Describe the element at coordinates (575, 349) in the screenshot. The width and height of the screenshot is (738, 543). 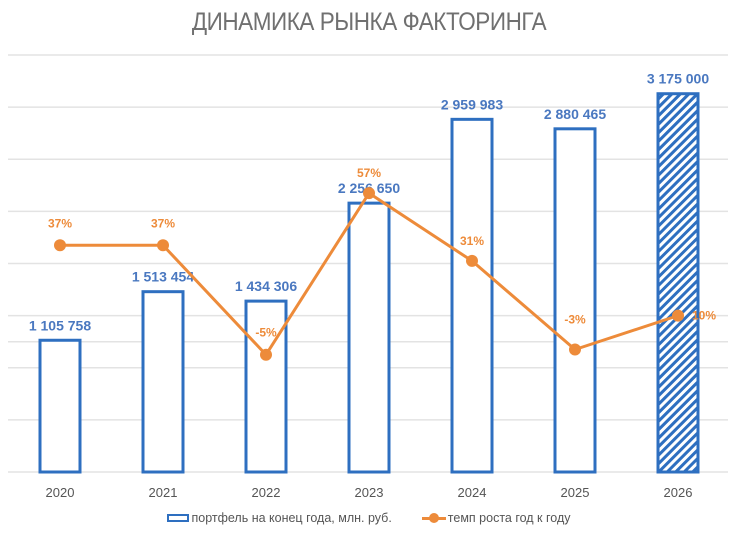
I see `growth-point-2025` at that location.